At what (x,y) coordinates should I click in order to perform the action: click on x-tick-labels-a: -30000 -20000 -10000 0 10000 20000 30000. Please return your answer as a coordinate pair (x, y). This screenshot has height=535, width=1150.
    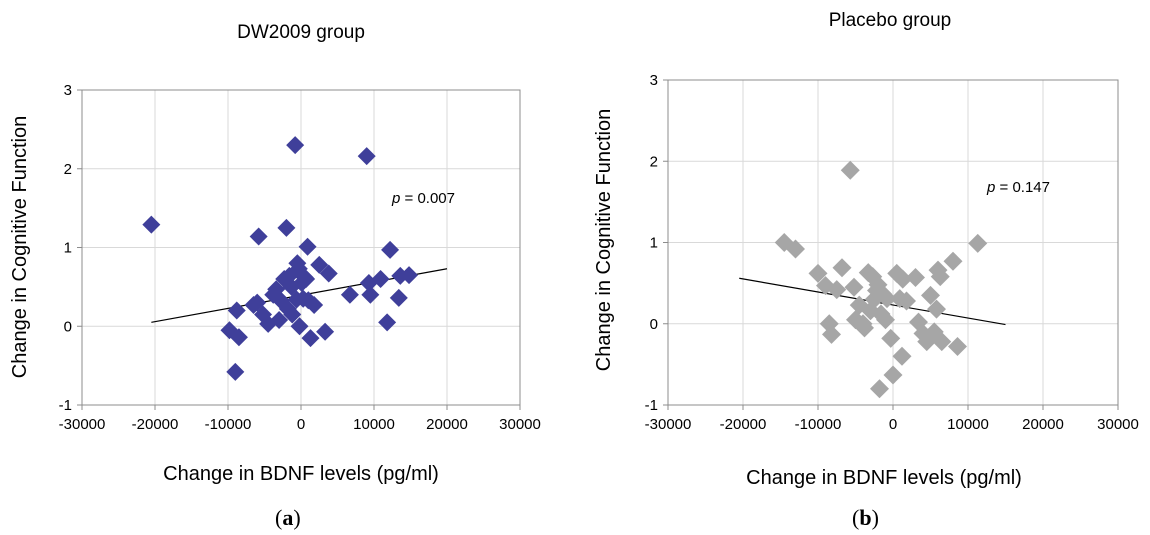
    Looking at the image, I should click on (300, 419).